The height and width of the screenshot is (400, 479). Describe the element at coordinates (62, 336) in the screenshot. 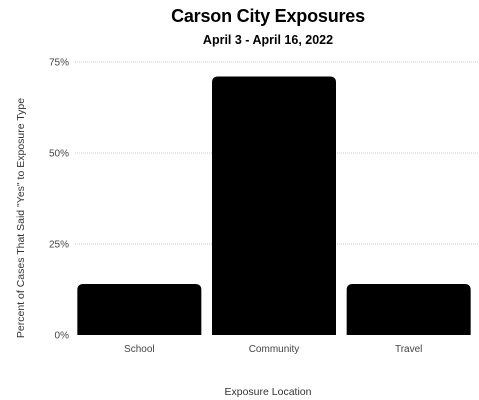

I see `y-tick-label: 0%` at that location.